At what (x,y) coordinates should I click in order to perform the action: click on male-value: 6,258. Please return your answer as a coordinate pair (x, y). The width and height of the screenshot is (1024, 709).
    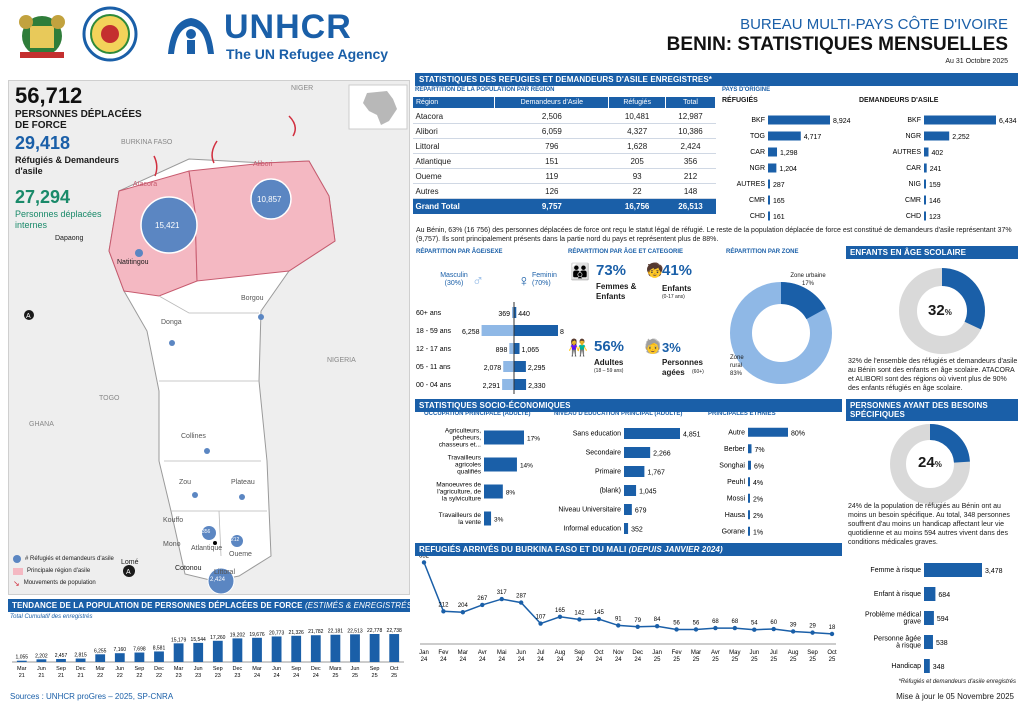
    Looking at the image, I should click on (471, 332).